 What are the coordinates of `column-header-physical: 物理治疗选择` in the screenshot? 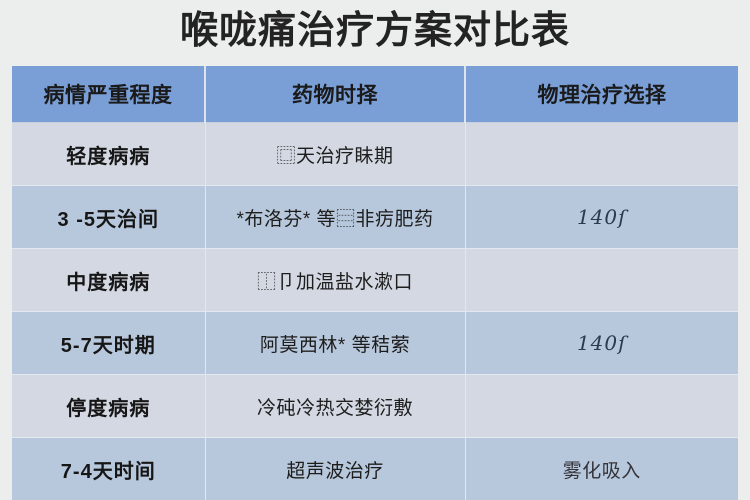 It's located at (601, 94).